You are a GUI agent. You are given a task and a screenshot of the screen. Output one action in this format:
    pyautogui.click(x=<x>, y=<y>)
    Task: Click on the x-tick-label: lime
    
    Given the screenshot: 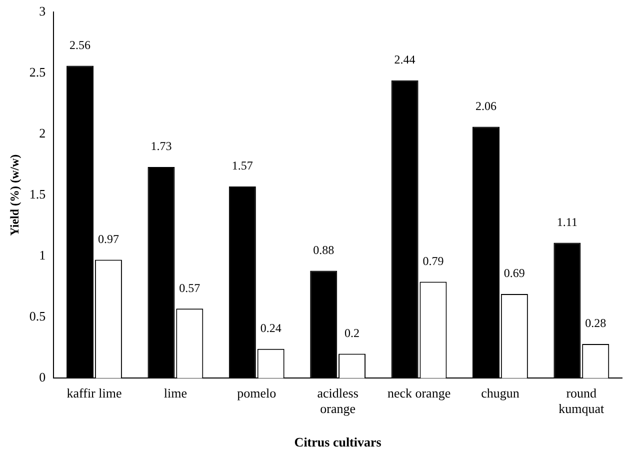 What is the action you would take?
    pyautogui.click(x=176, y=392)
    